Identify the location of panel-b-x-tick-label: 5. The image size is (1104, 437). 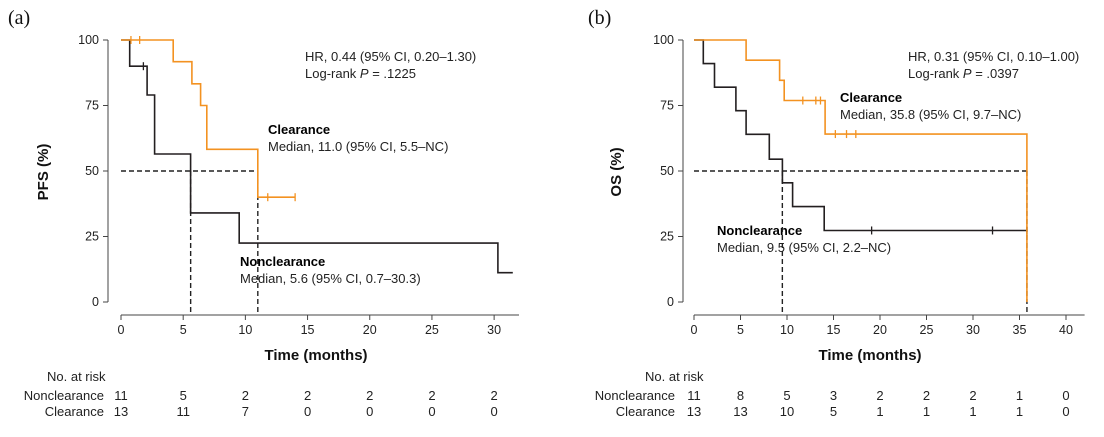
(740, 330).